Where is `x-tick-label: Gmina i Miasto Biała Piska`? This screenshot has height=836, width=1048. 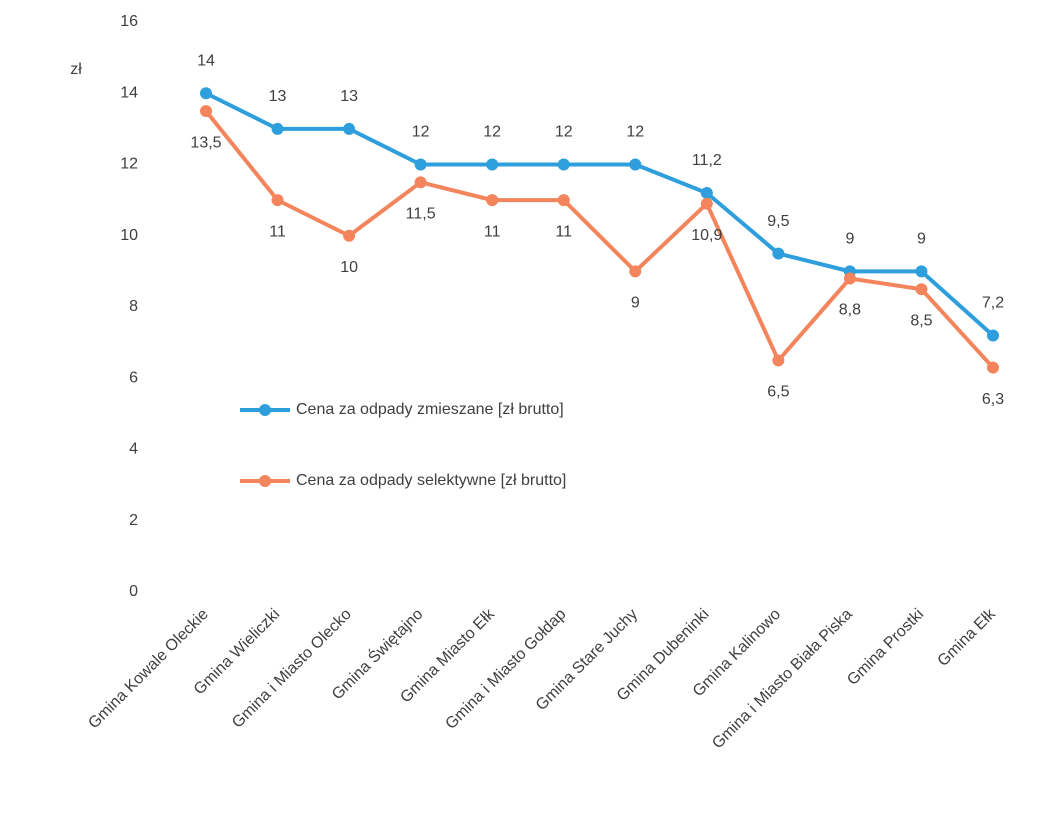
x-tick-label: Gmina i Miasto Biała Piska is located at coordinates (782, 679).